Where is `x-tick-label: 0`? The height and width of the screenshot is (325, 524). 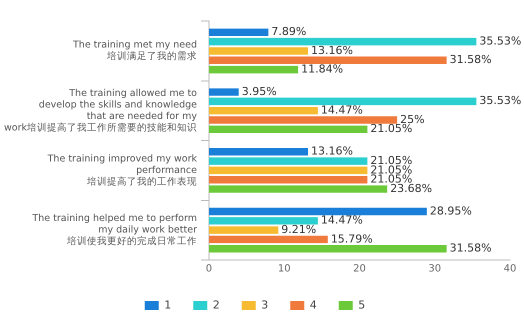 x-tick-label: 0 is located at coordinates (209, 269).